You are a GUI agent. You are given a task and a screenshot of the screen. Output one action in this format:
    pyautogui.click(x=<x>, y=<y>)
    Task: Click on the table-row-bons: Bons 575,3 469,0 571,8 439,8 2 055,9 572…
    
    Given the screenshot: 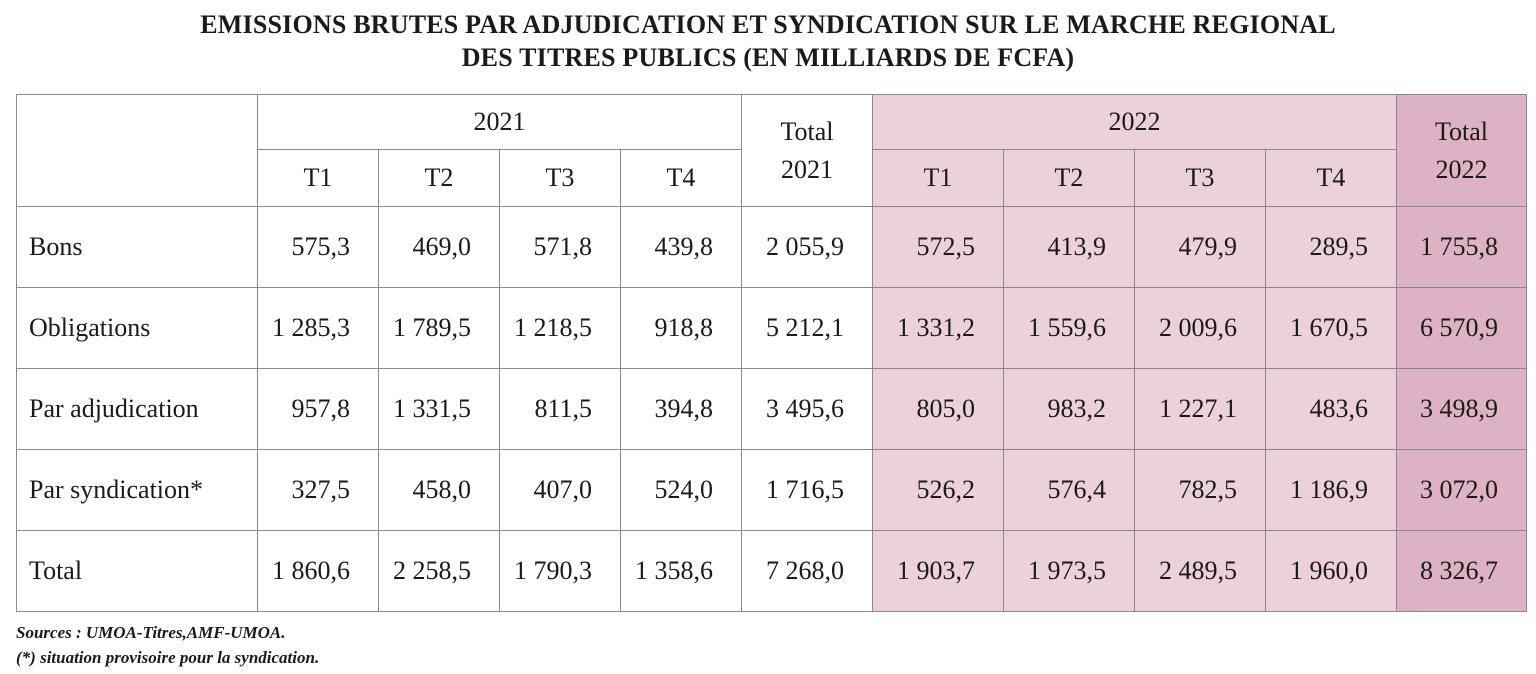 What is the action you would take?
    pyautogui.click(x=771, y=247)
    